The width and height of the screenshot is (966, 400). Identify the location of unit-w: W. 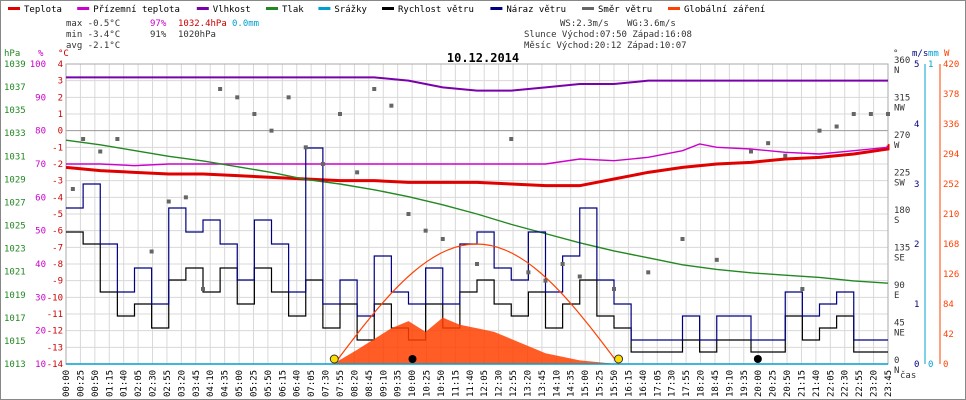
(947, 54).